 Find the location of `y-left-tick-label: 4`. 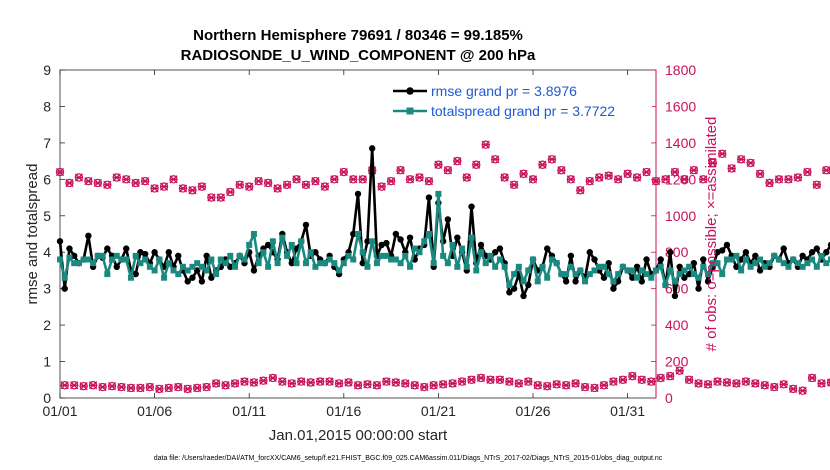

y-left-tick-label: 4 is located at coordinates (47, 252).